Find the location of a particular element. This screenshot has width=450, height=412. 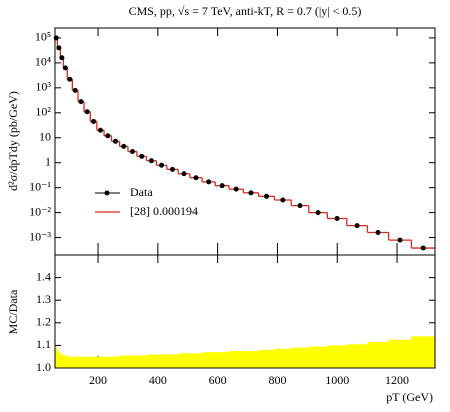

x-tick-label: 1200 is located at coordinates (397, 380).